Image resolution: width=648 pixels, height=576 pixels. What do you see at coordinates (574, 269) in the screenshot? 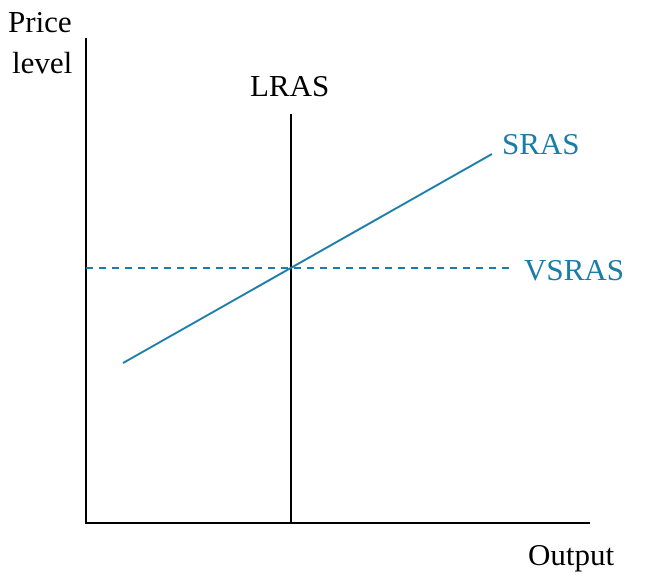
I see `vsras-label: VSRAS` at bounding box center [574, 269].